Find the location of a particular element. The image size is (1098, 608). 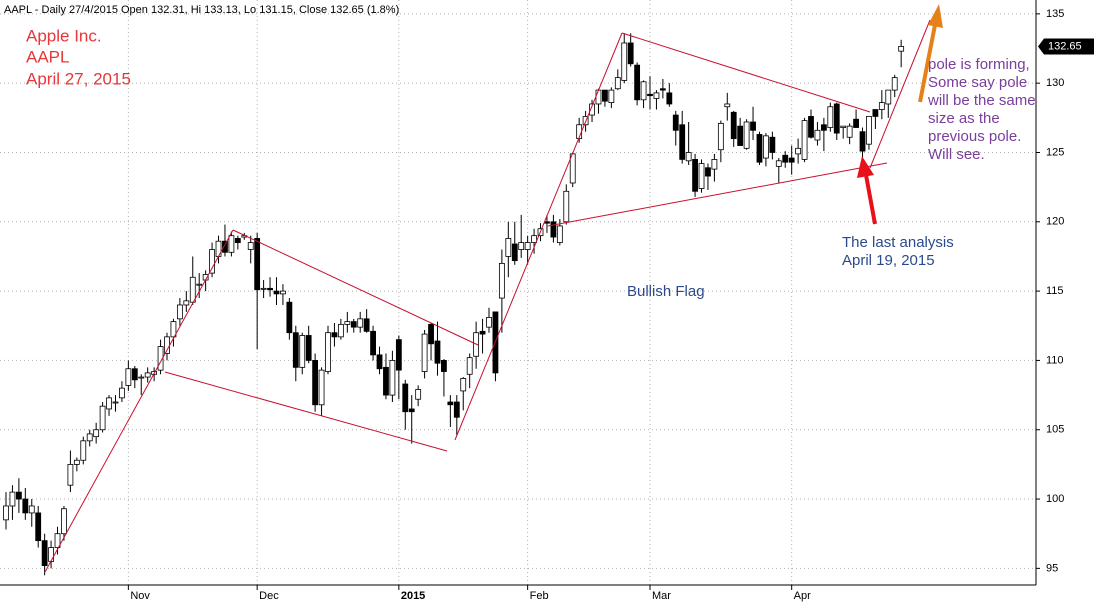

x-tick-label: Feb is located at coordinates (539, 596).